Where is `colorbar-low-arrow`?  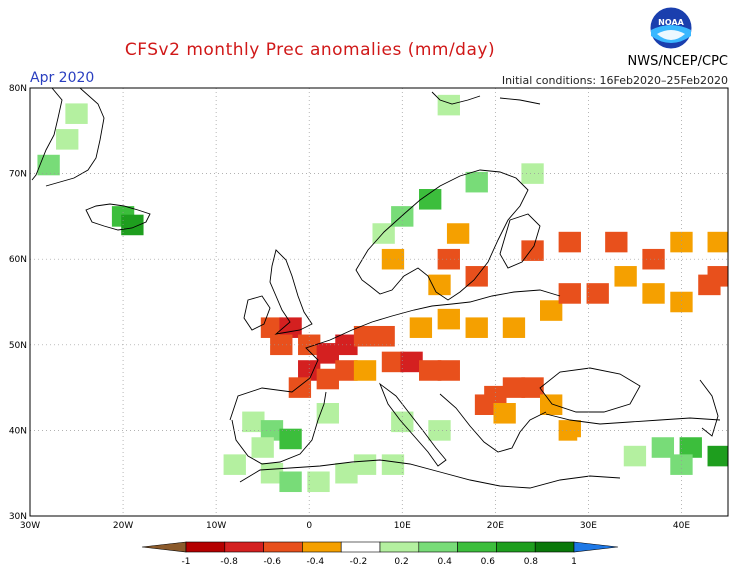 colorbar-low-arrow is located at coordinates (164, 547).